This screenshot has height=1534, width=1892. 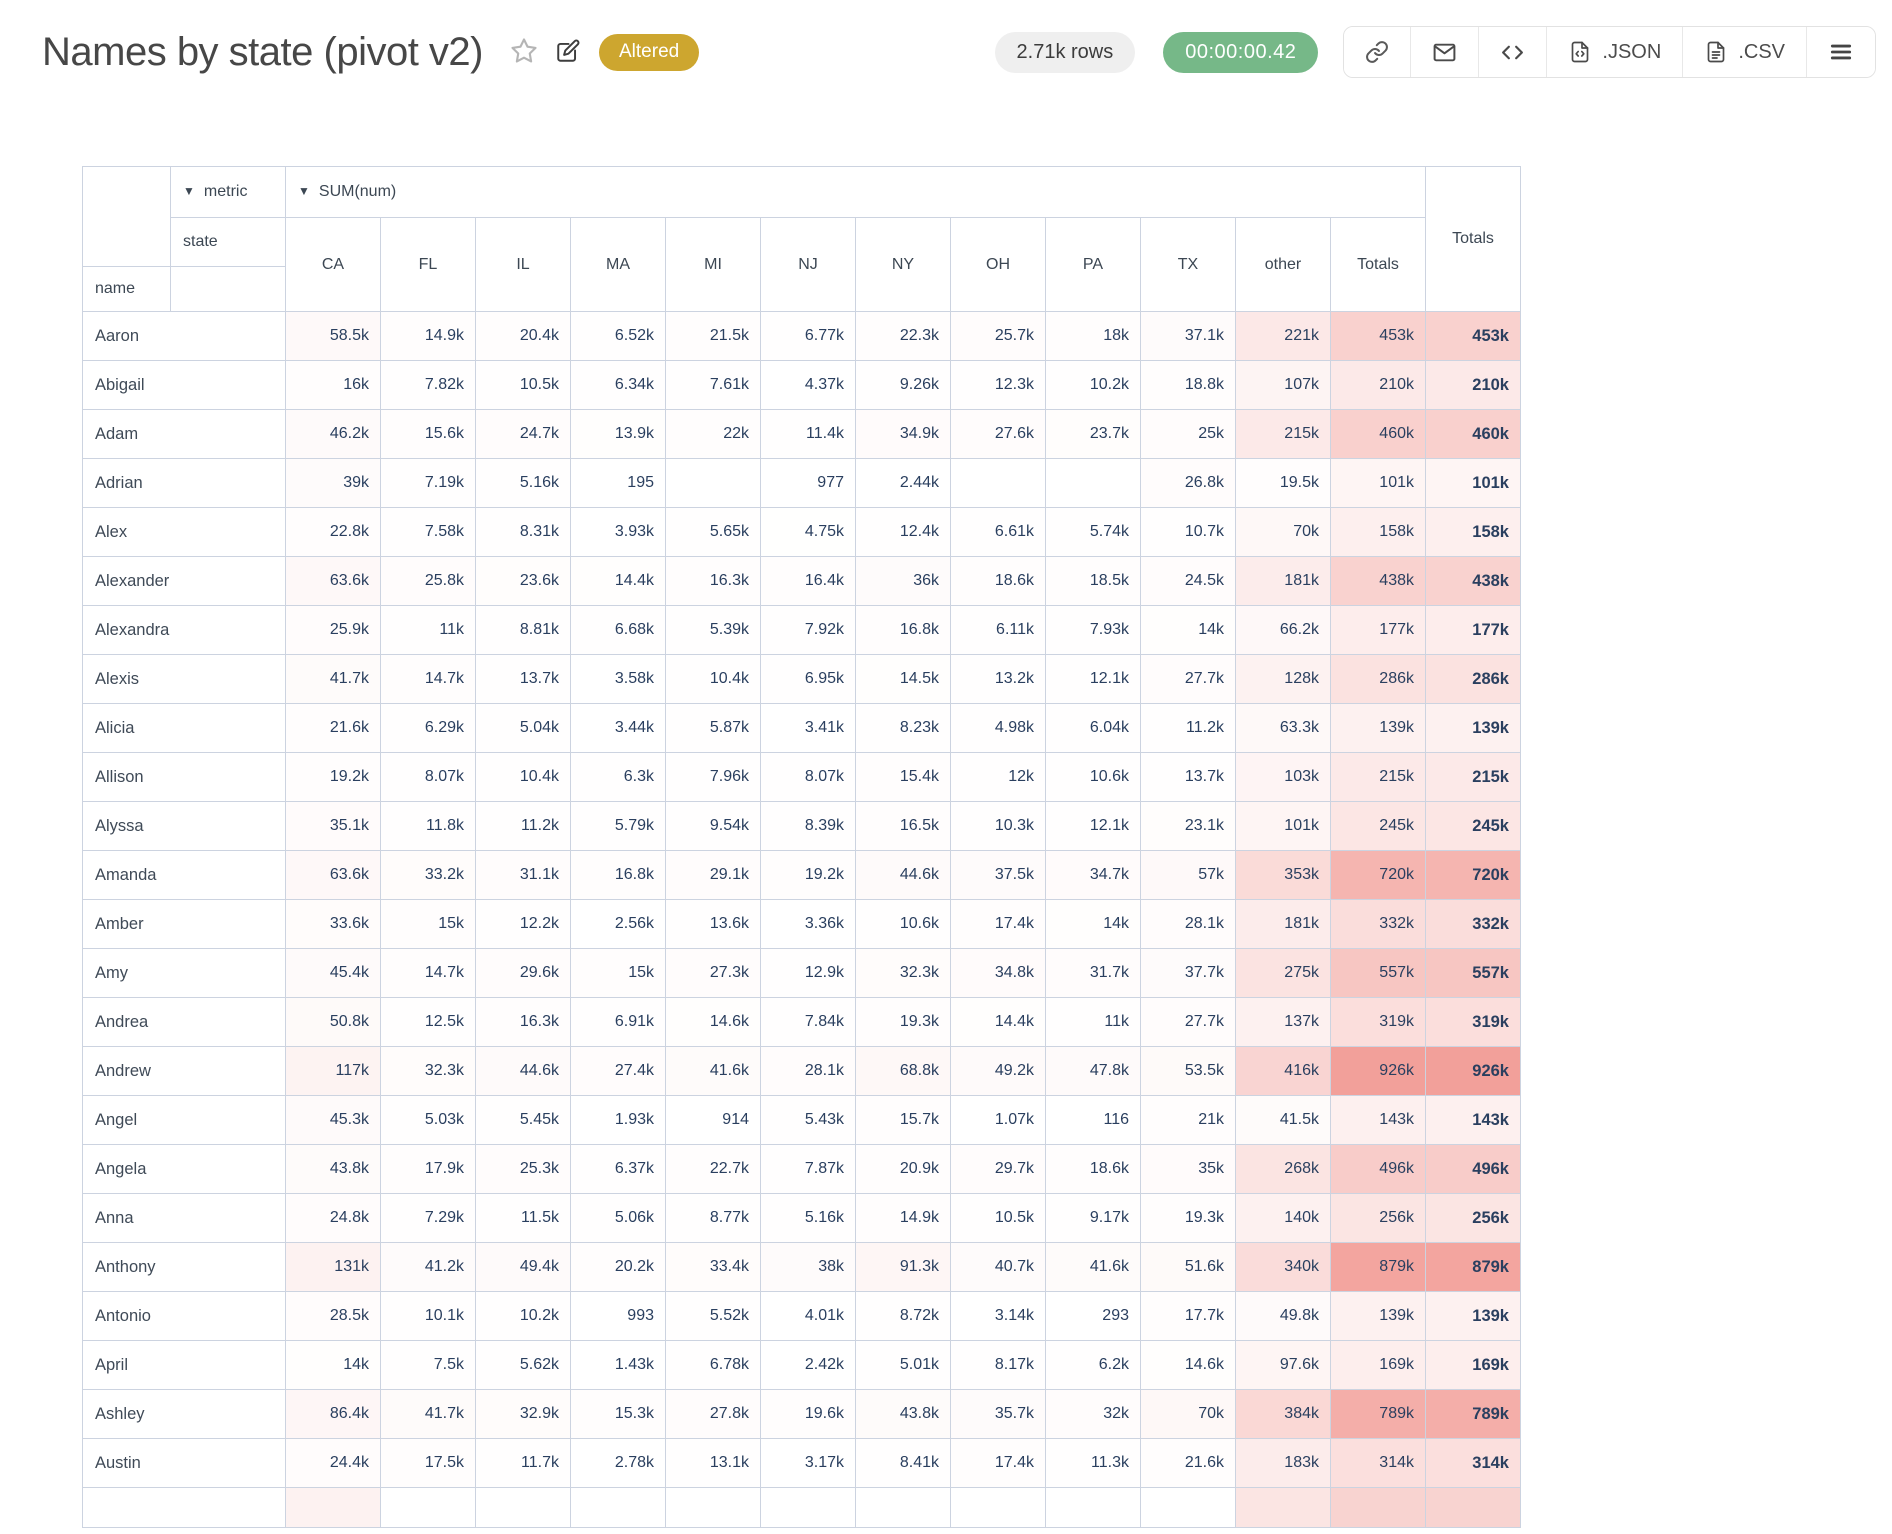 What do you see at coordinates (1283, 532) in the screenshot?
I see `value-cell: 70k` at bounding box center [1283, 532].